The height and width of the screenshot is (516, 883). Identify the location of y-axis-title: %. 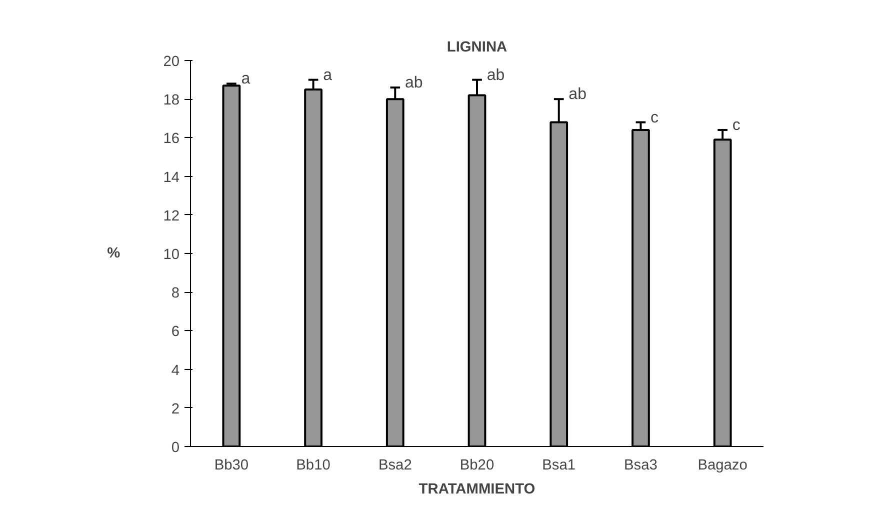
(113, 254).